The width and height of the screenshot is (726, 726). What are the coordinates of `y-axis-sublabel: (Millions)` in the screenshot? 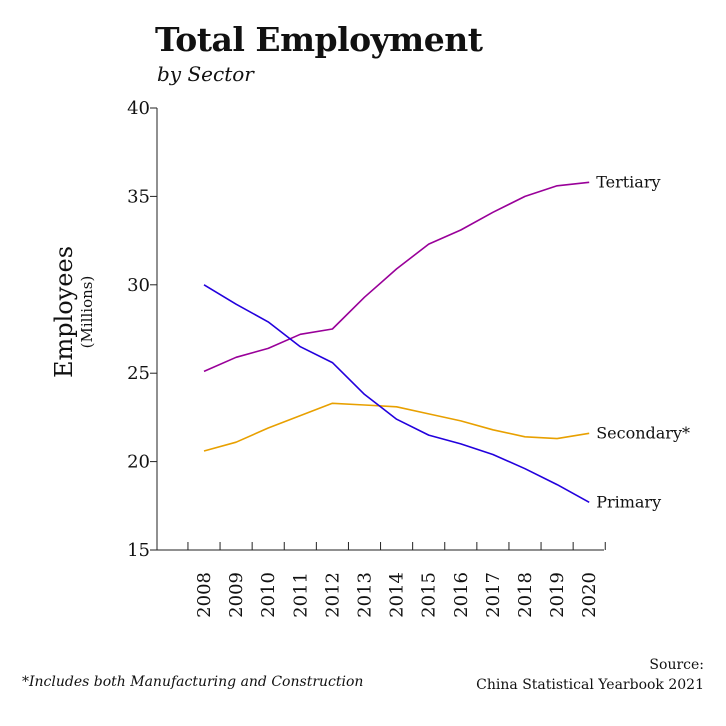 It's located at (87, 312).